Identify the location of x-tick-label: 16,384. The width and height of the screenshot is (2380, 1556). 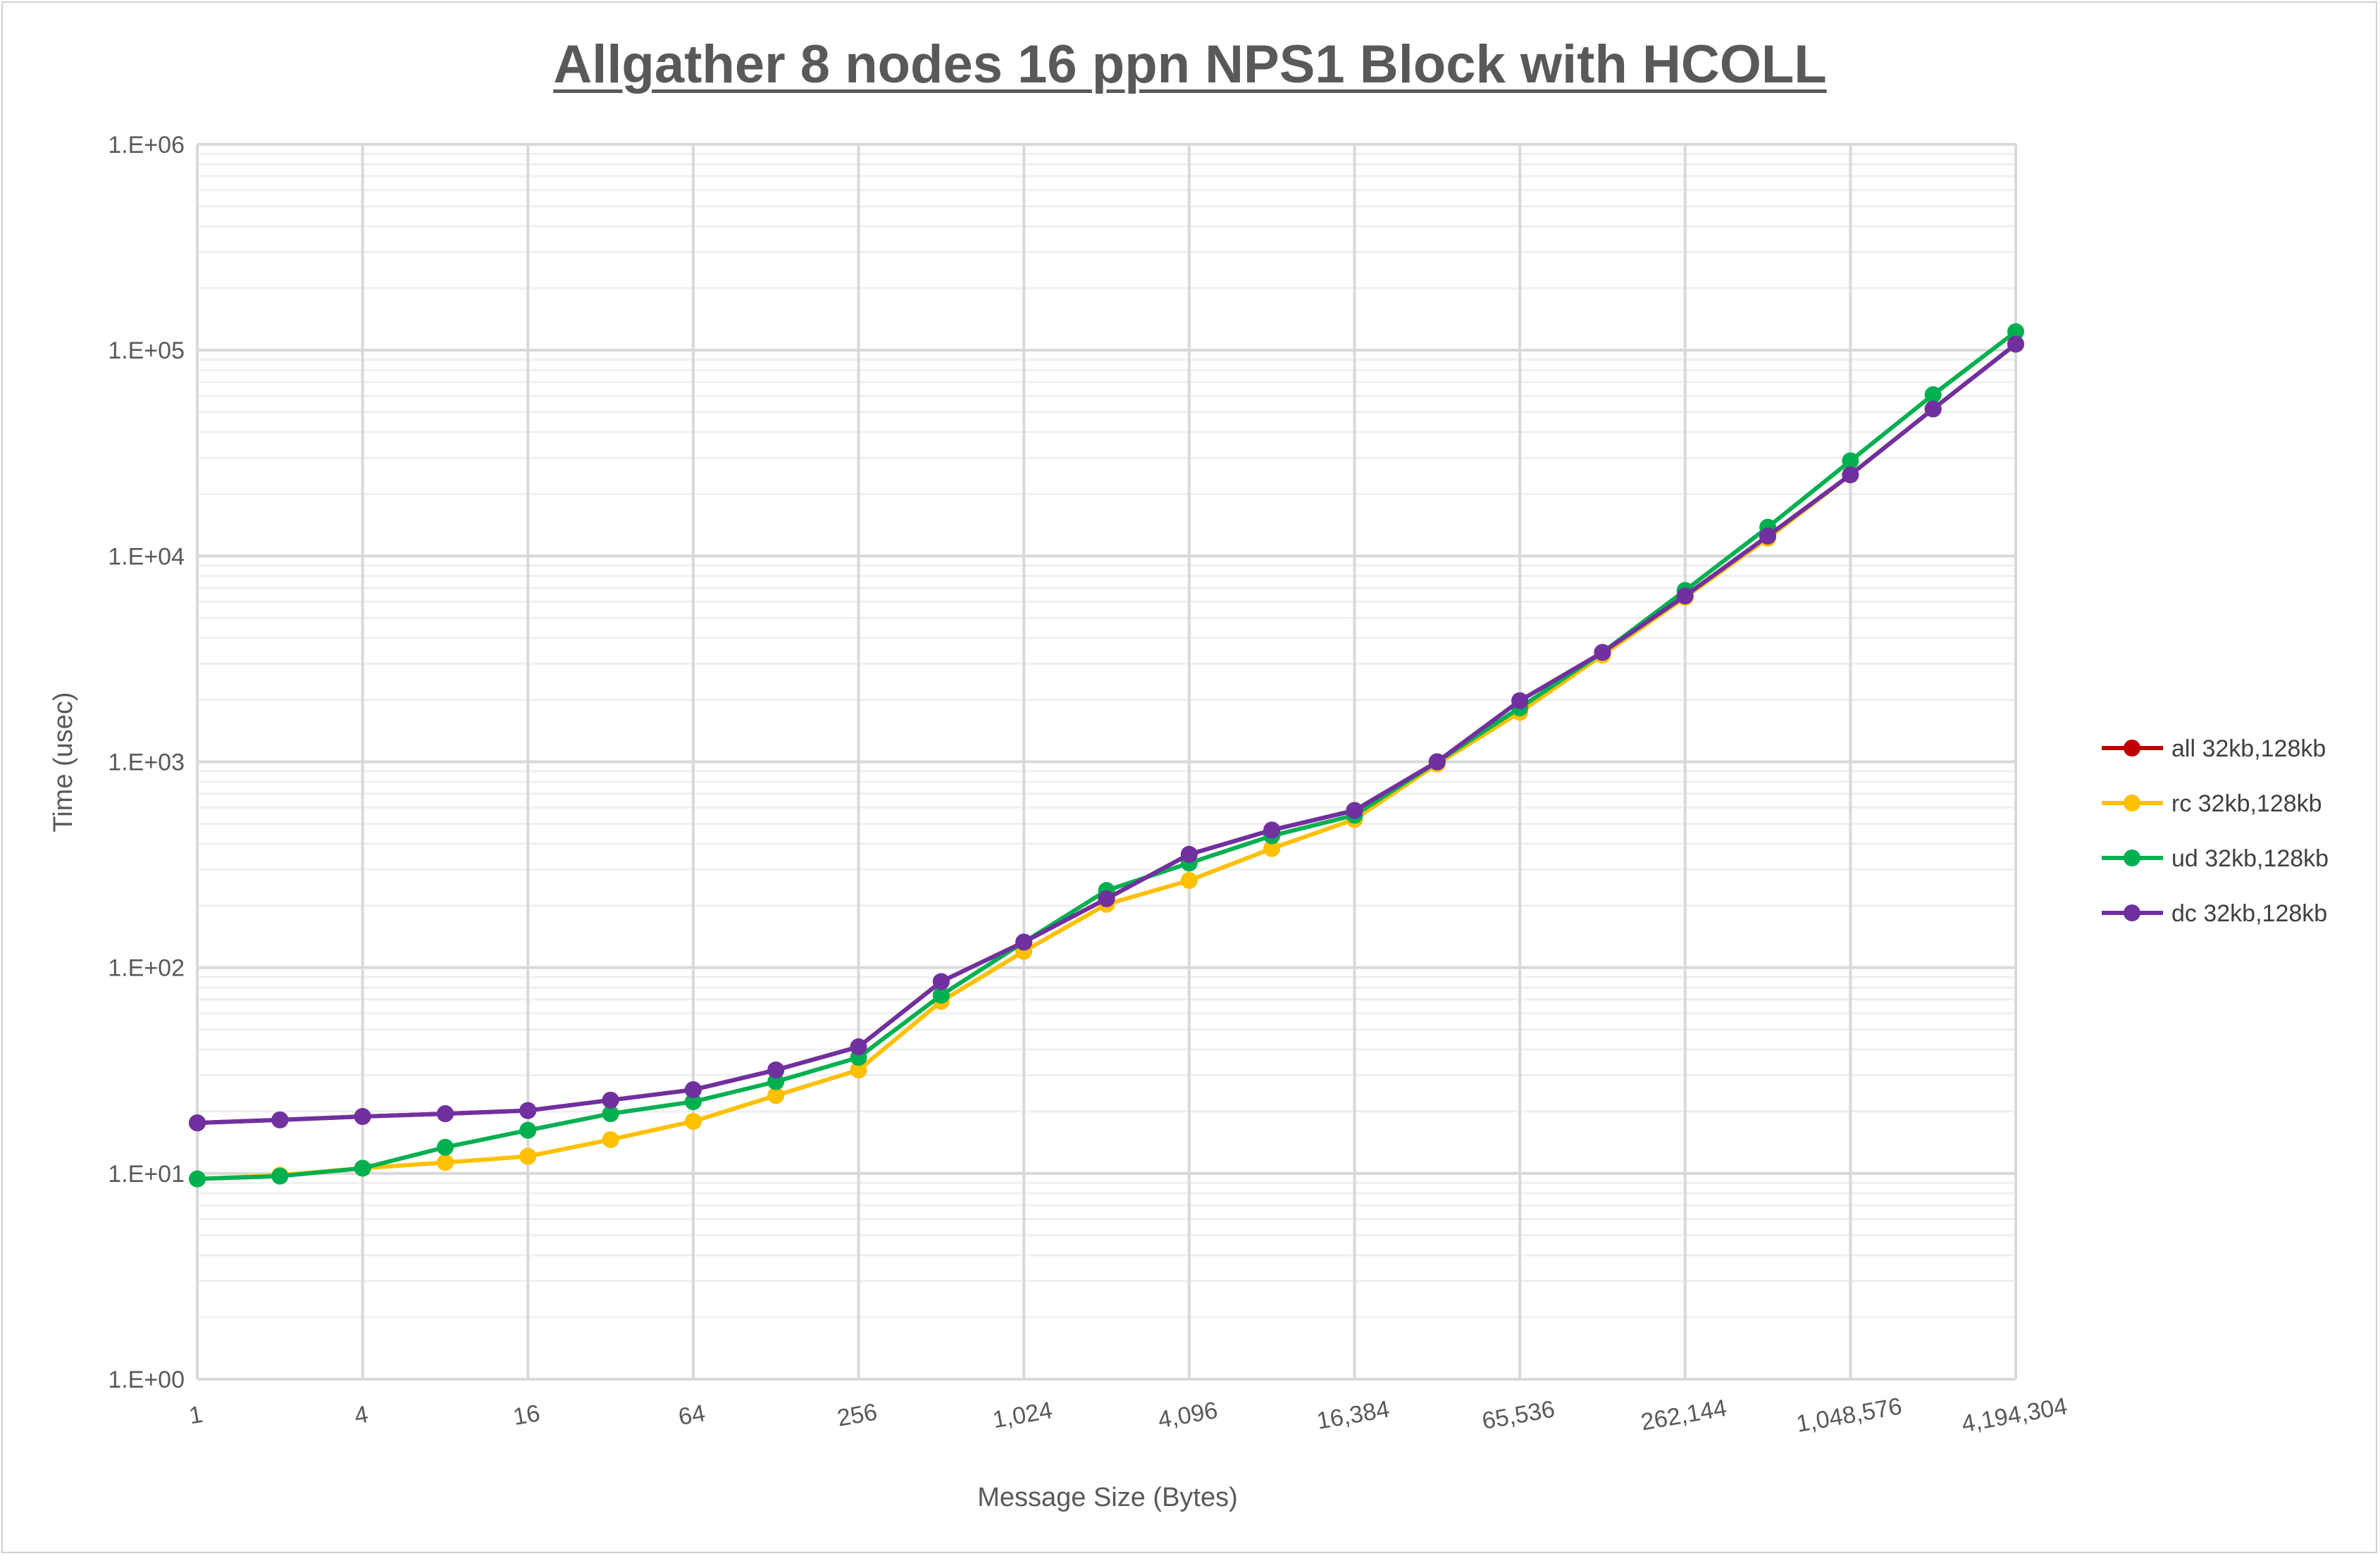
(1353, 1414).